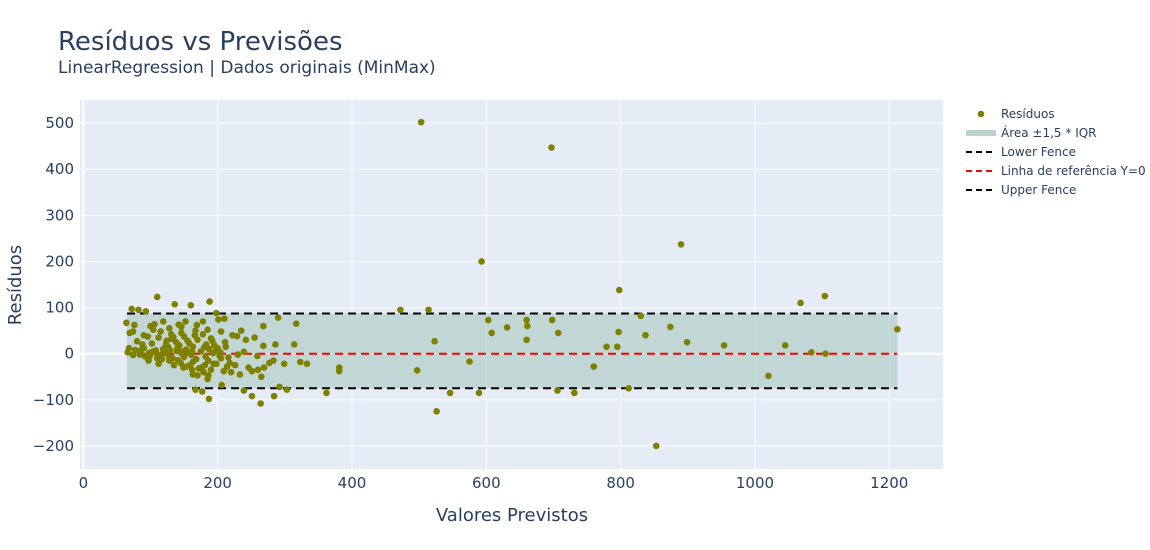 This screenshot has width=1150, height=550. I want to click on y-tick-label: 100, so click(59, 308).